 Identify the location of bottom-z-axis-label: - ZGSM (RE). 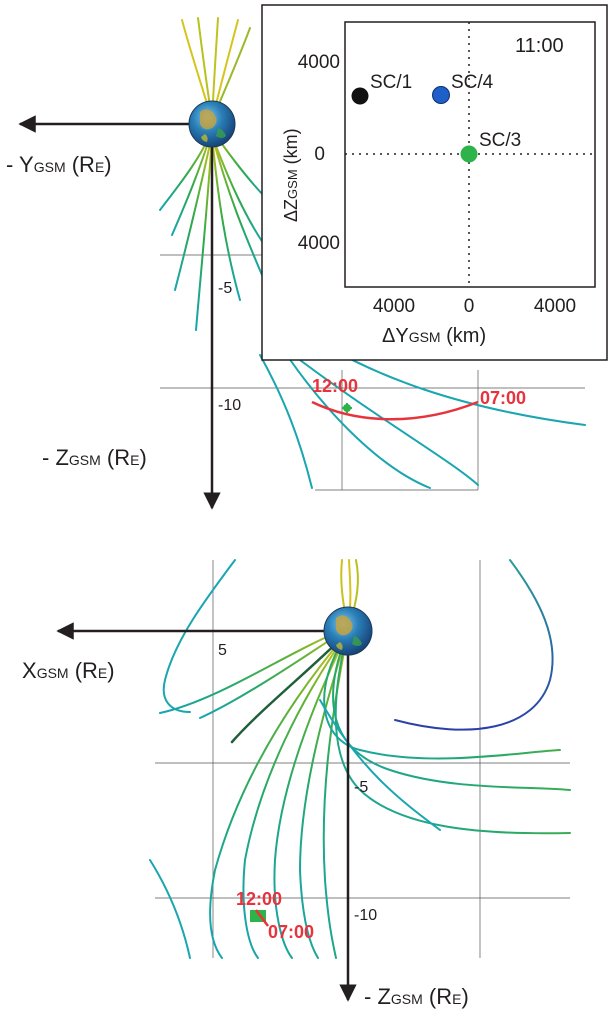
(416, 996).